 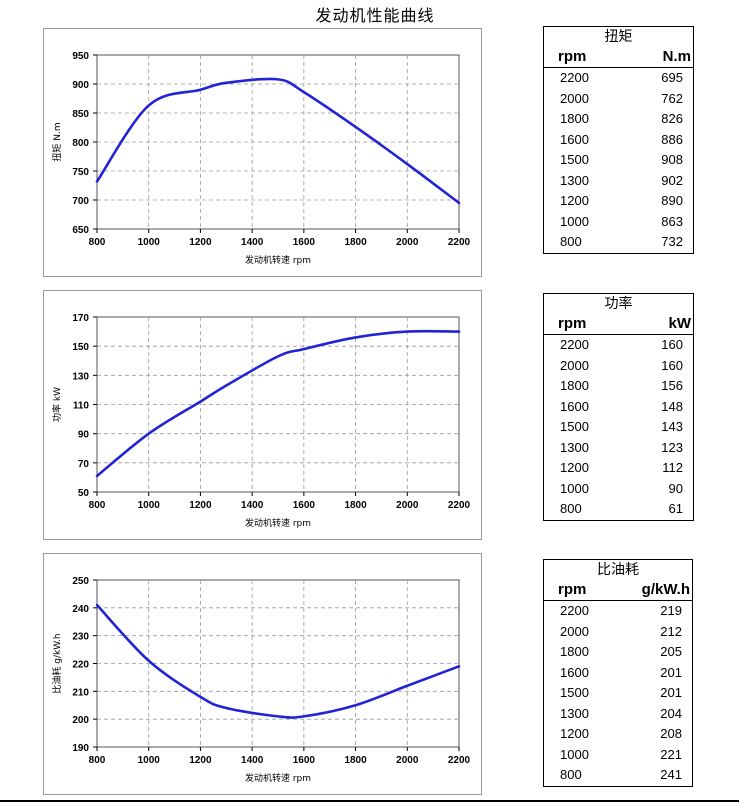 I want to click on table-row: 1000 863, so click(x=618, y=222).